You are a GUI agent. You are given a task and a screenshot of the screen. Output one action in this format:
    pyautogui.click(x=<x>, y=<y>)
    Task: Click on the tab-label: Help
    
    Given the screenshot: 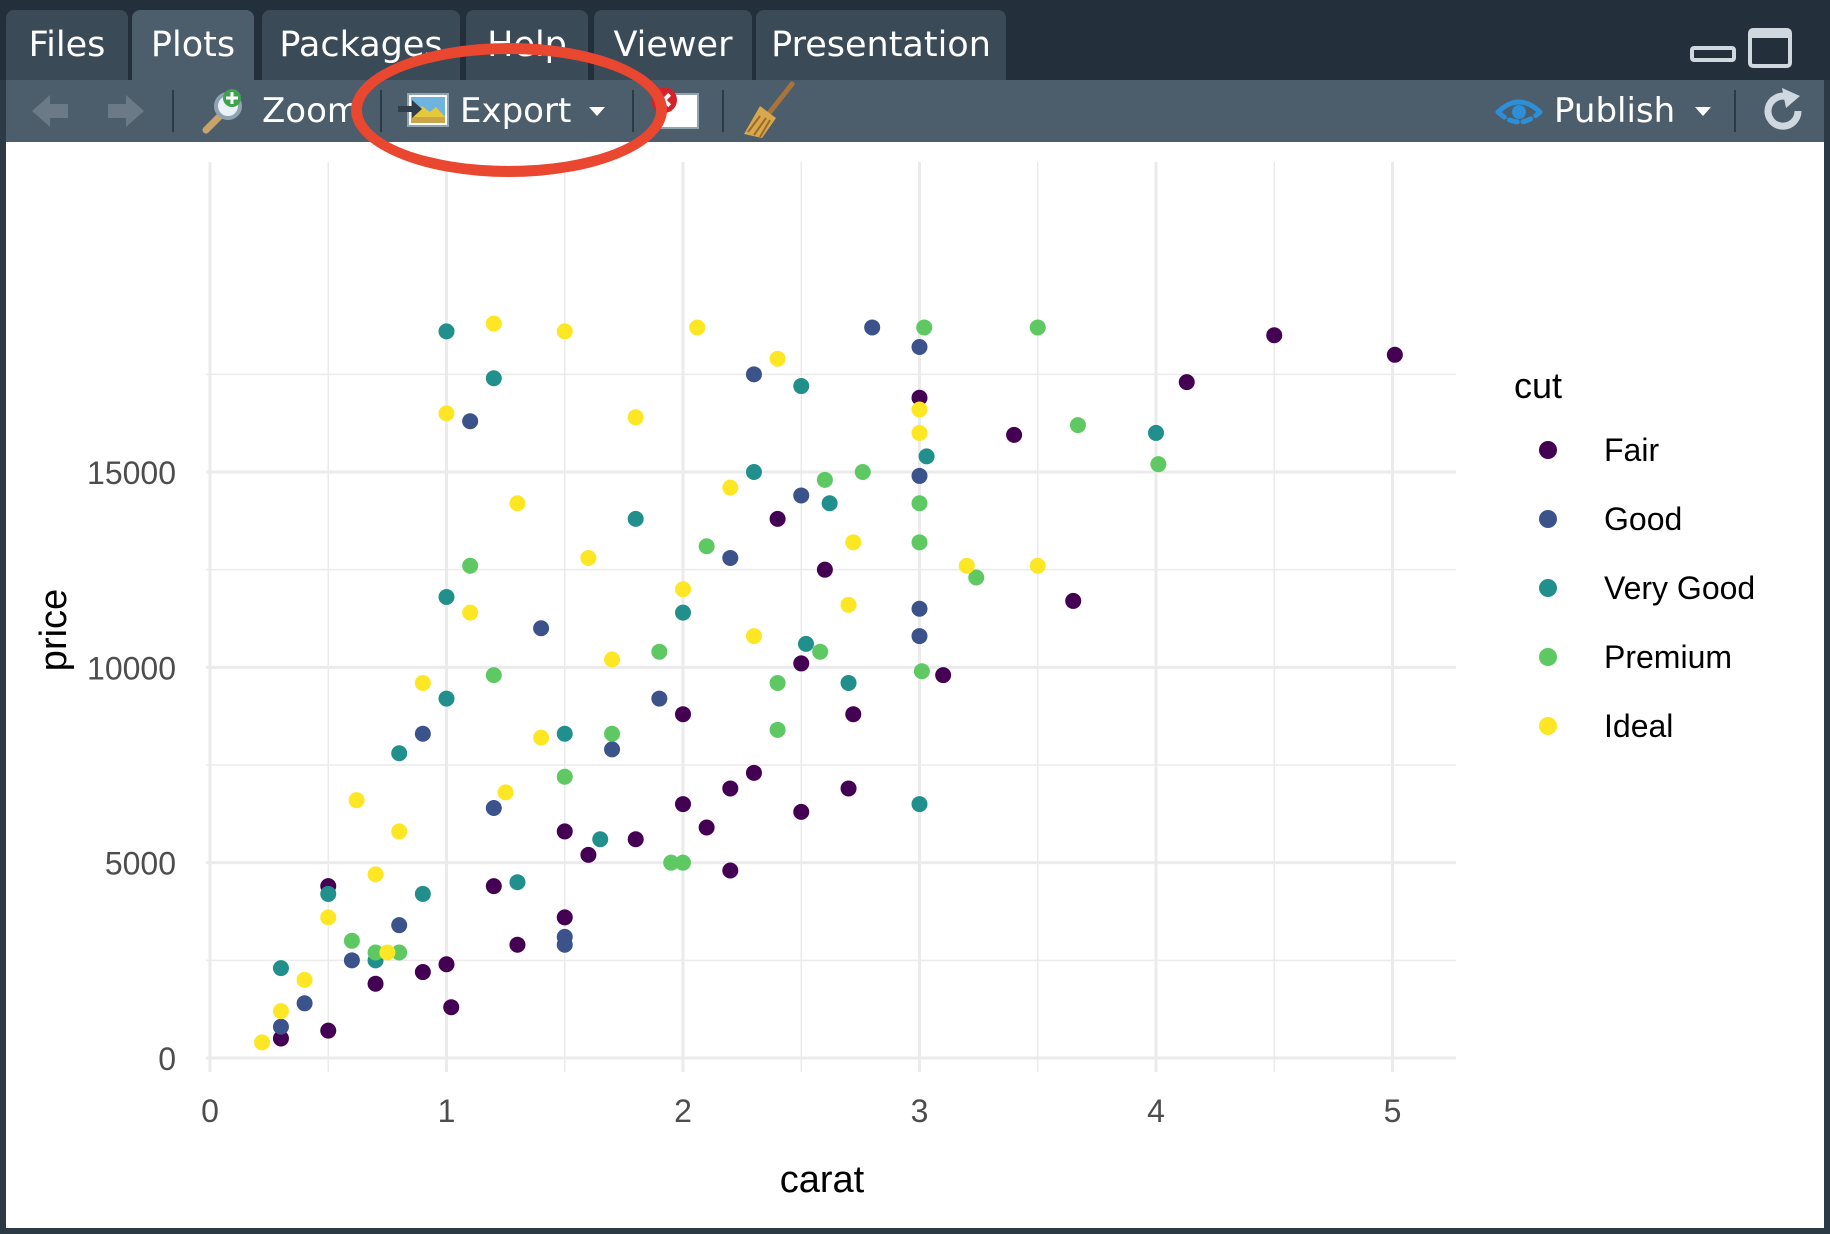 What is the action you would take?
    pyautogui.click(x=527, y=45)
    